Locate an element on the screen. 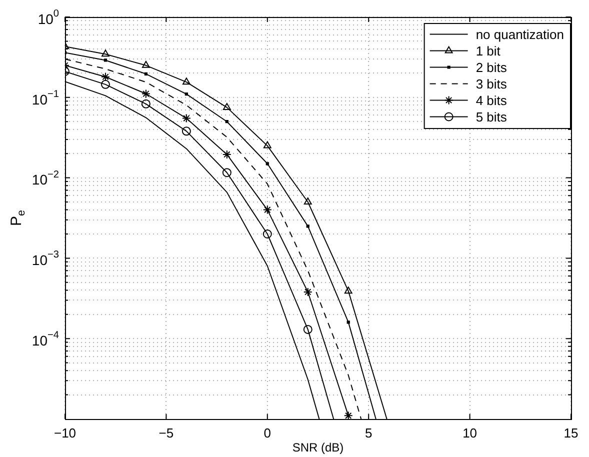  legend-label: 5 bits is located at coordinates (492, 116).